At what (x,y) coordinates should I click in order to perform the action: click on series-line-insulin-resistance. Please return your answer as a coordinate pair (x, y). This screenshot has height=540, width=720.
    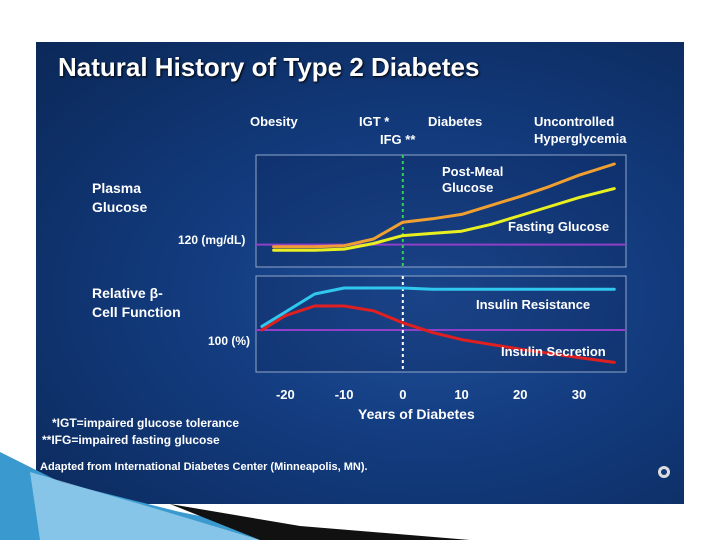
    Looking at the image, I should click on (438, 307).